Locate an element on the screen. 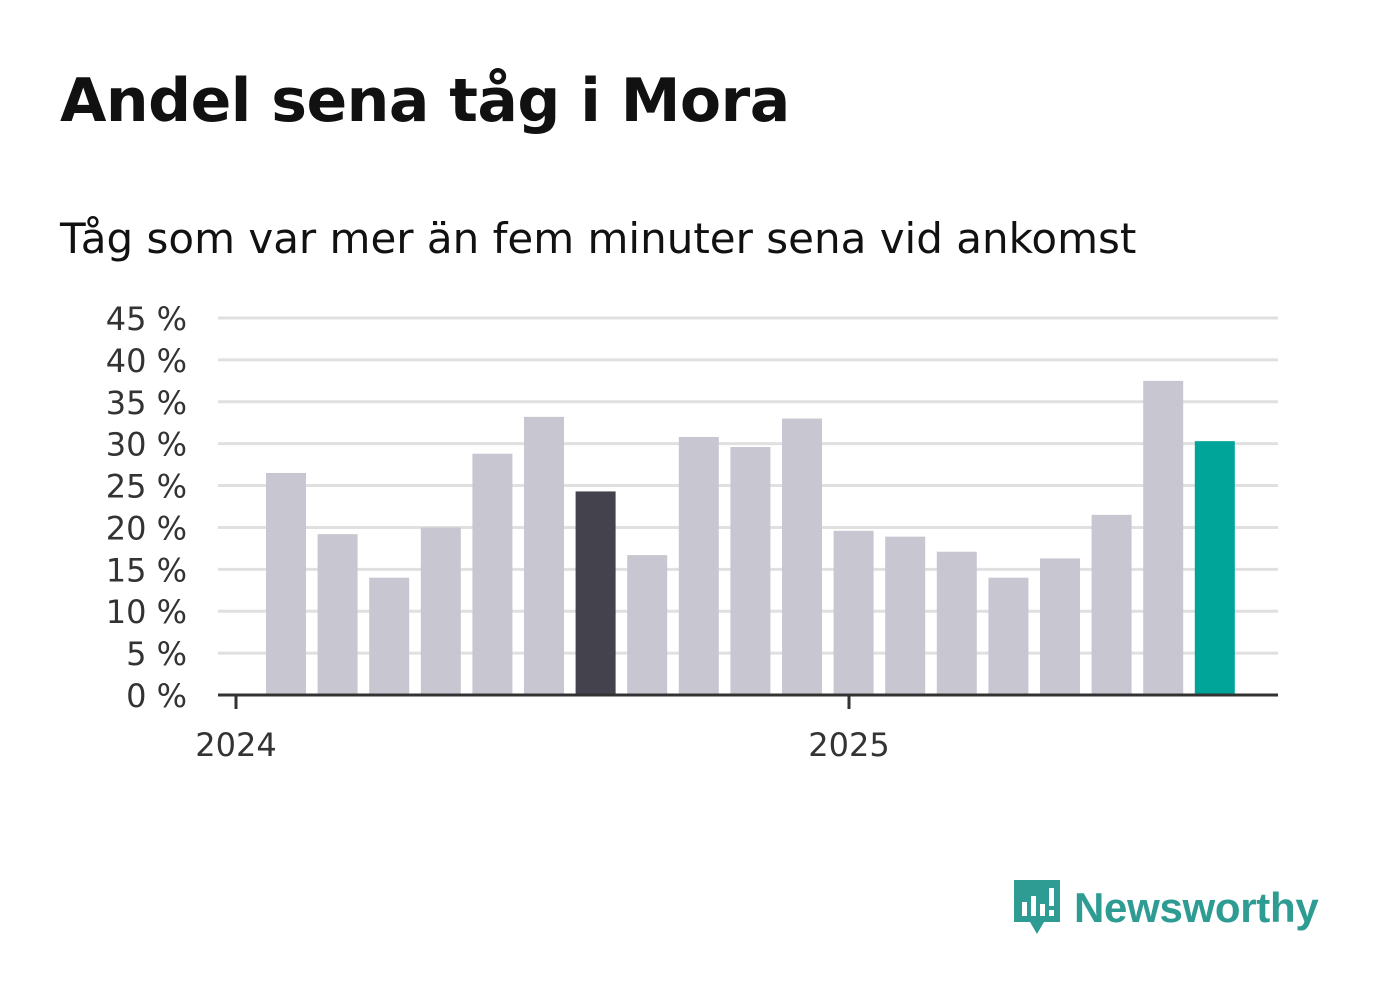 The width and height of the screenshot is (1382, 999). newsworthy-logo: Newsworthy is located at coordinates (1164, 908).